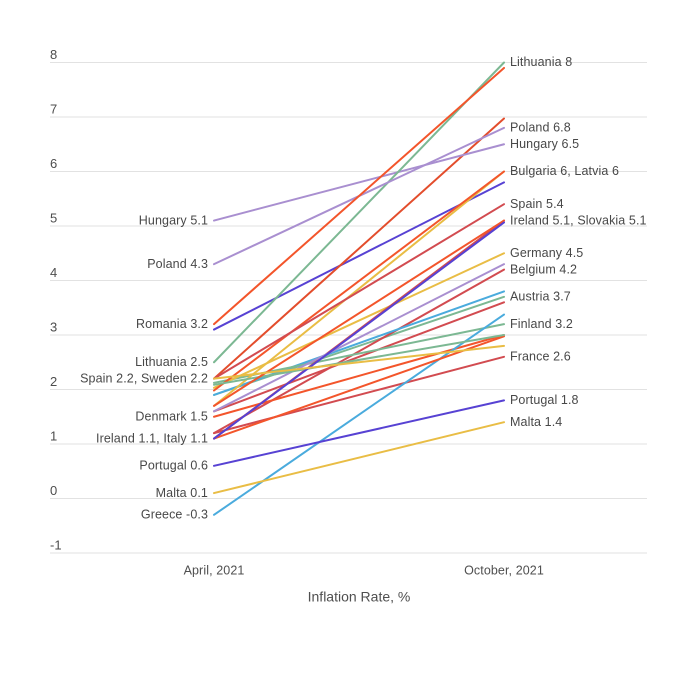  Describe the element at coordinates (543, 269) in the screenshot. I see `svg-text: Belgium 4.2` at that location.